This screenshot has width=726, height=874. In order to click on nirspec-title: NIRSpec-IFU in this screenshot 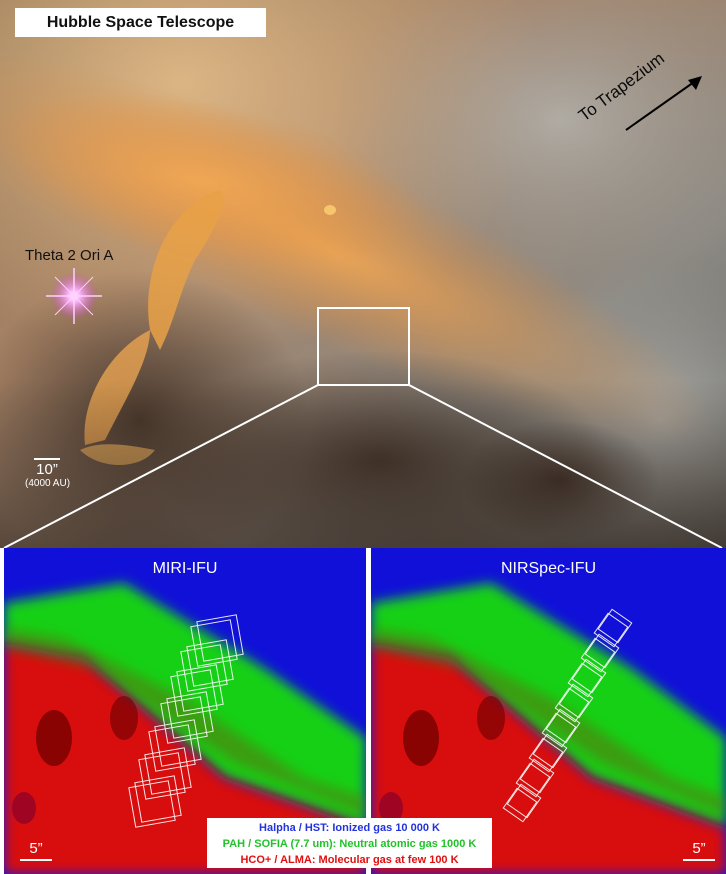, I will do `click(548, 568)`.